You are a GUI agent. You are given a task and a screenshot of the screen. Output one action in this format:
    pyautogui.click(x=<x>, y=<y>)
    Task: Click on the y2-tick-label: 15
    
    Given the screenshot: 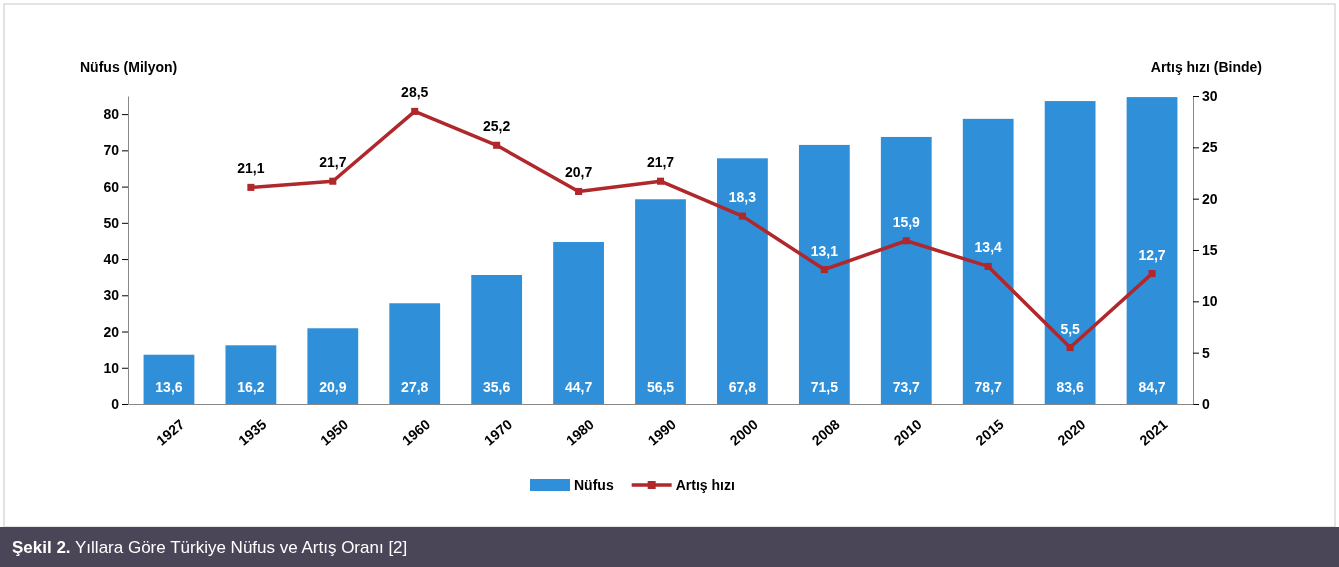 What is the action you would take?
    pyautogui.click(x=1210, y=249)
    